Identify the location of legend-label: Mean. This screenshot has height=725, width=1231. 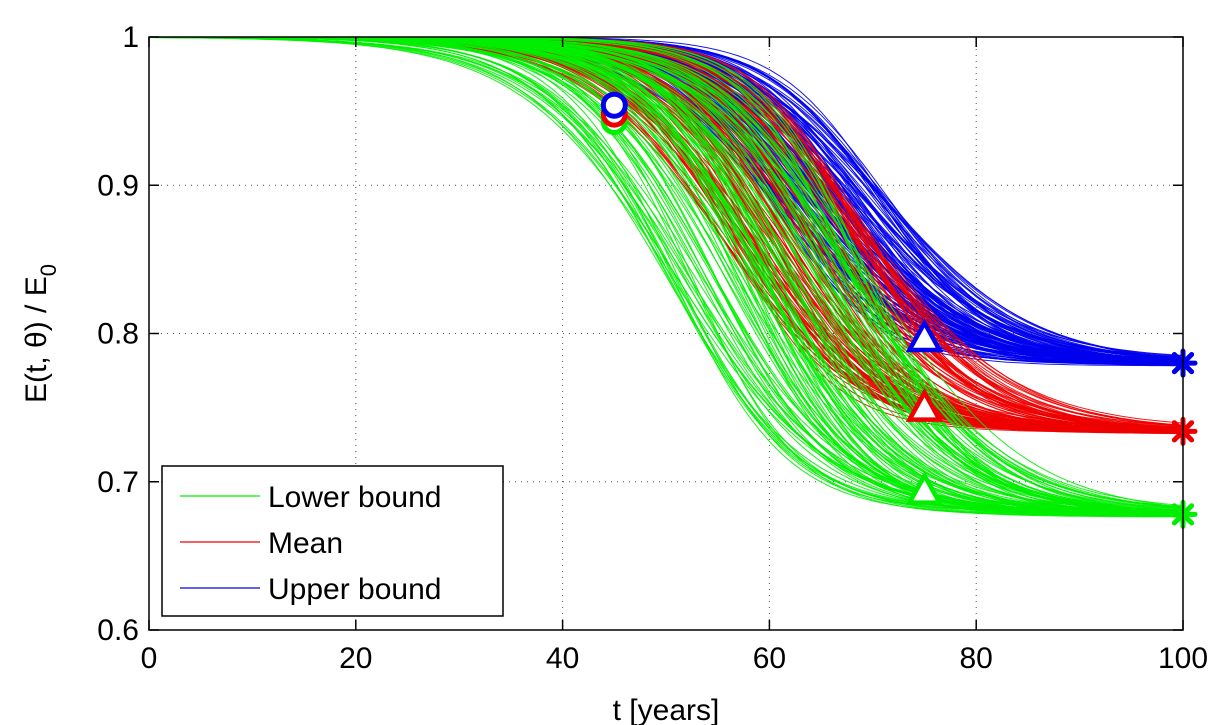
(305, 543).